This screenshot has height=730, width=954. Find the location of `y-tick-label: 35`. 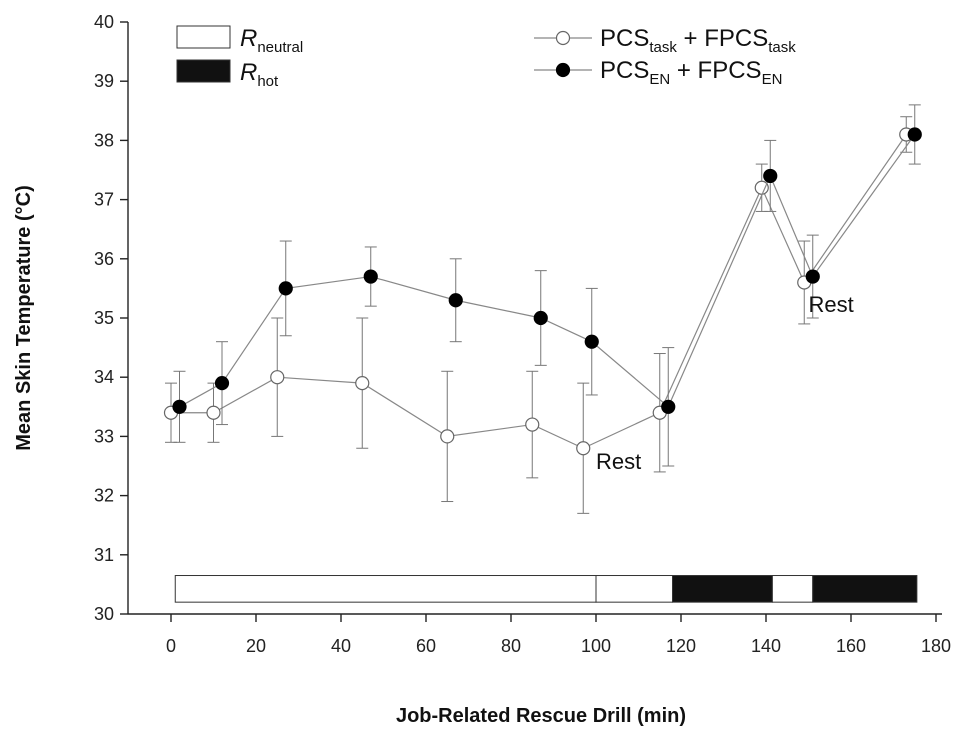

y-tick-label: 35 is located at coordinates (104, 318).